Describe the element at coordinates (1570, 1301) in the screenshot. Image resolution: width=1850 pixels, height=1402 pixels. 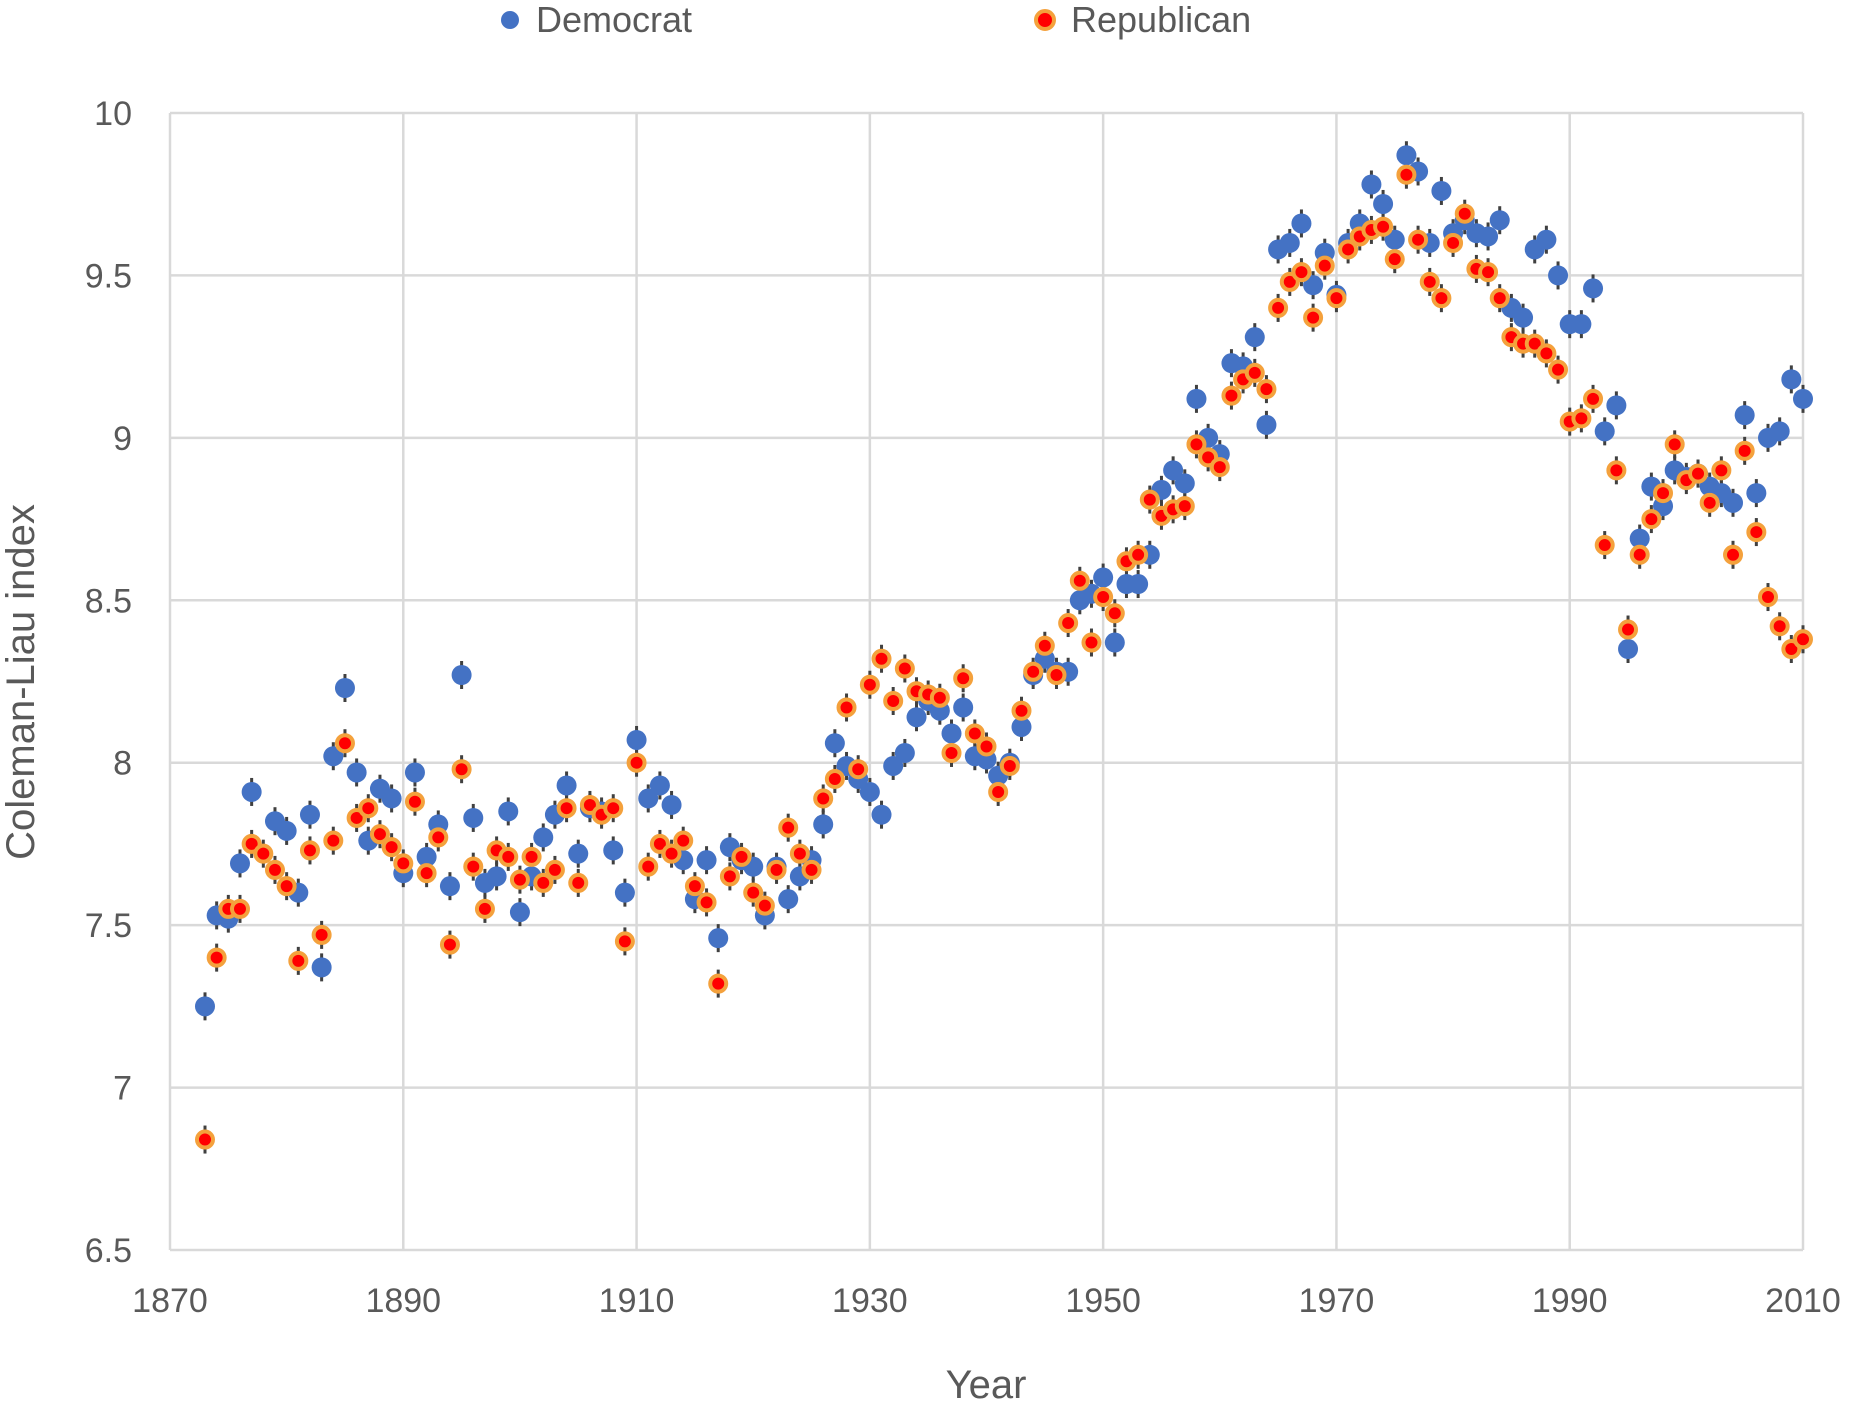
I see `x-tick-label: 1990` at that location.